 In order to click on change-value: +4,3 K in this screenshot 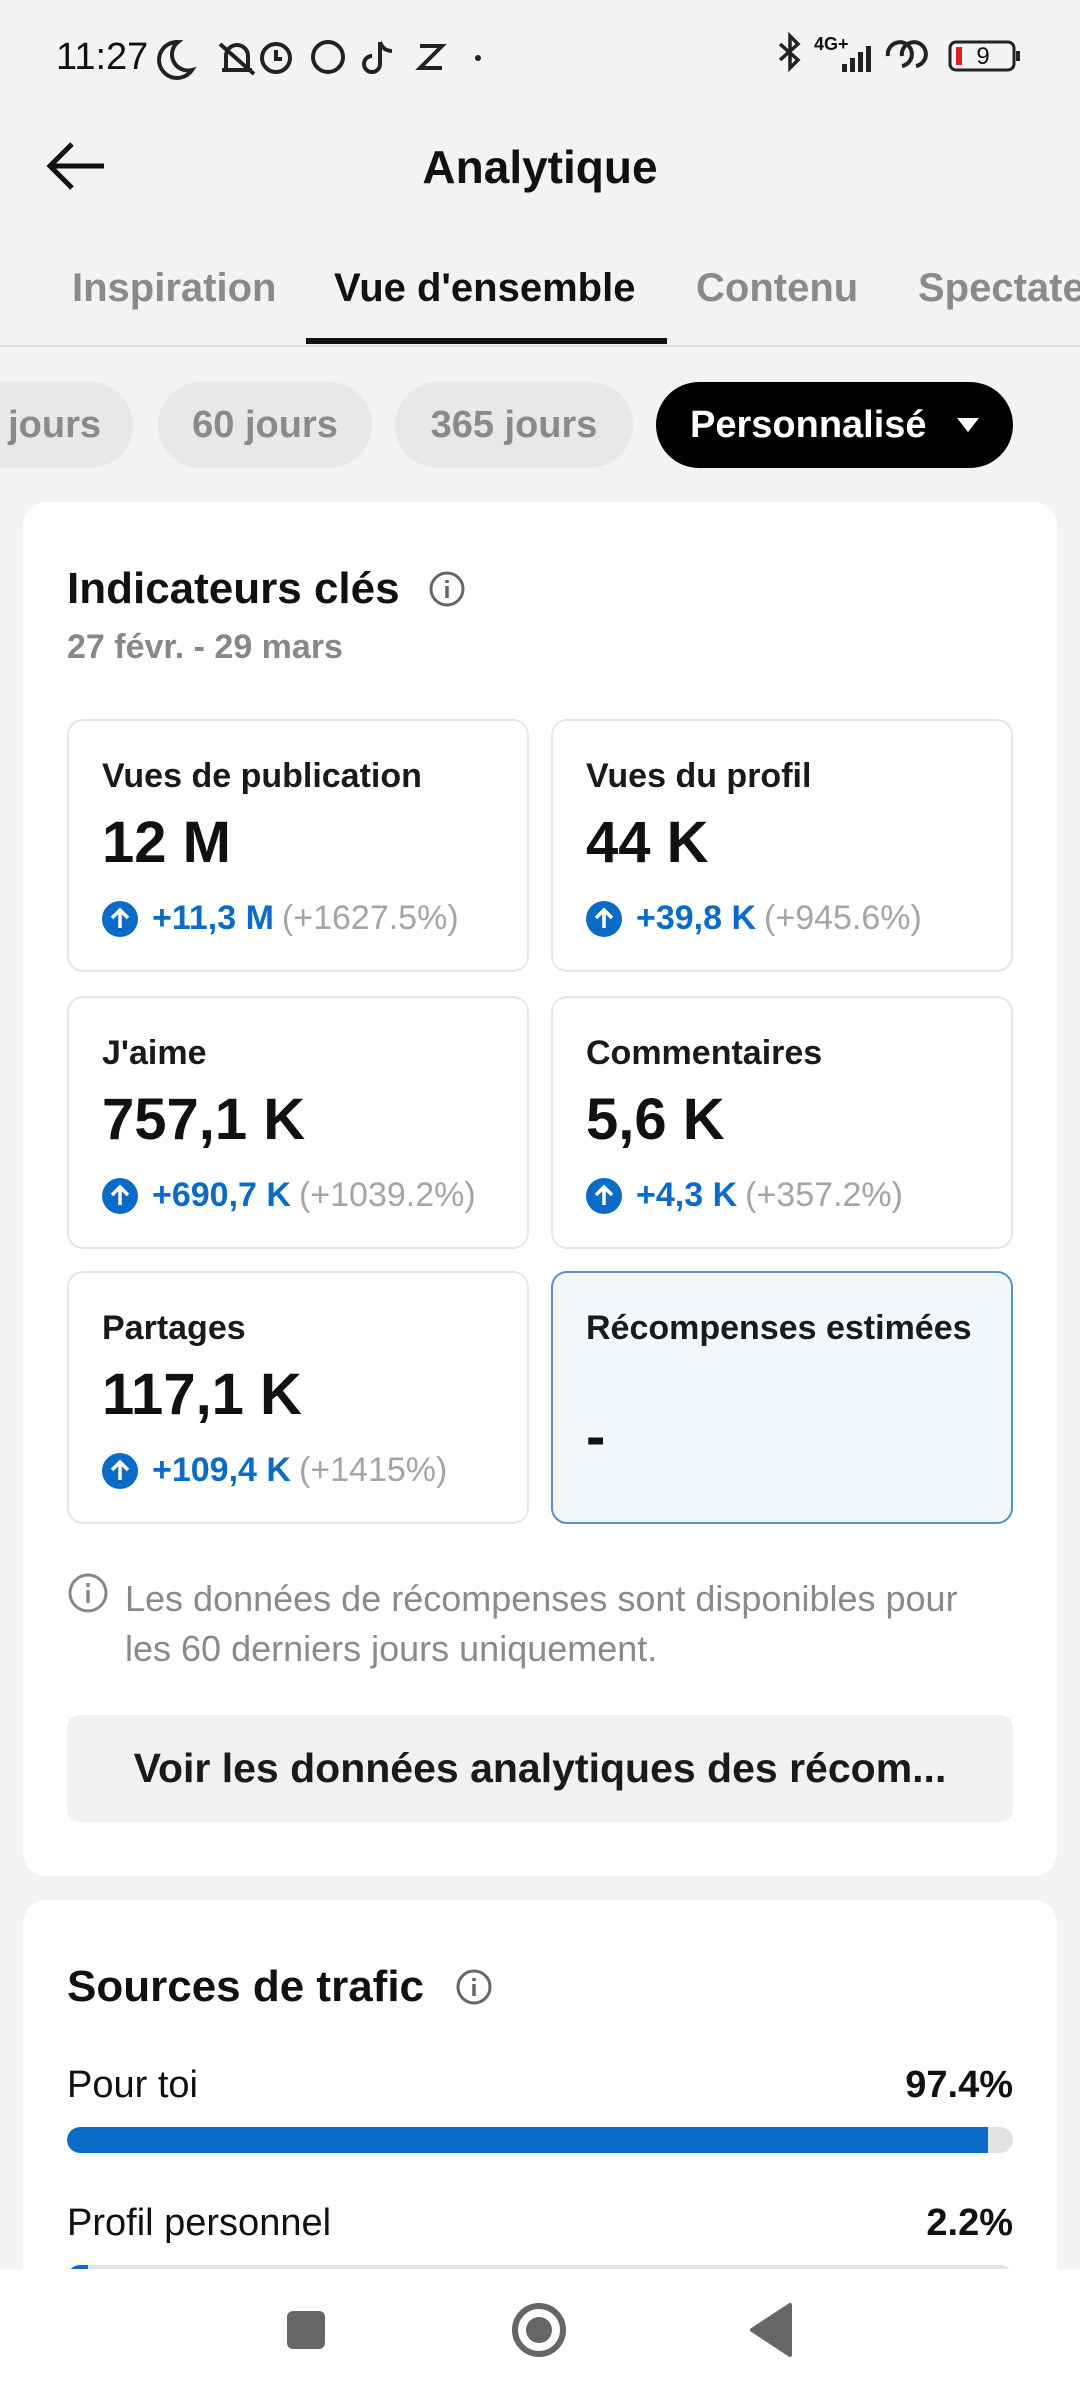, I will do `click(687, 1195)`.